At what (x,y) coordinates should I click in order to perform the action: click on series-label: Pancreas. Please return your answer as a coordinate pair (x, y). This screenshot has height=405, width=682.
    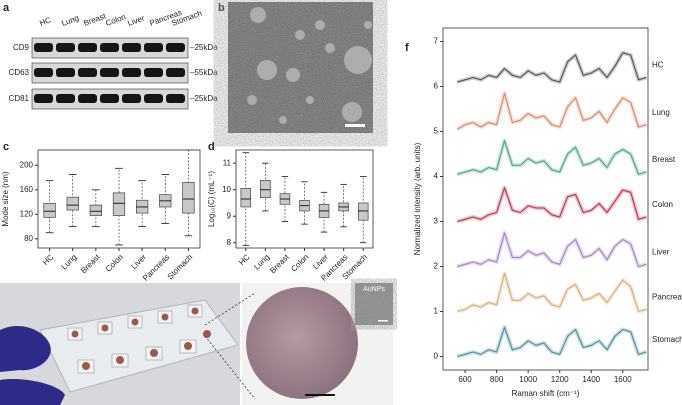
    Looking at the image, I should click on (667, 296).